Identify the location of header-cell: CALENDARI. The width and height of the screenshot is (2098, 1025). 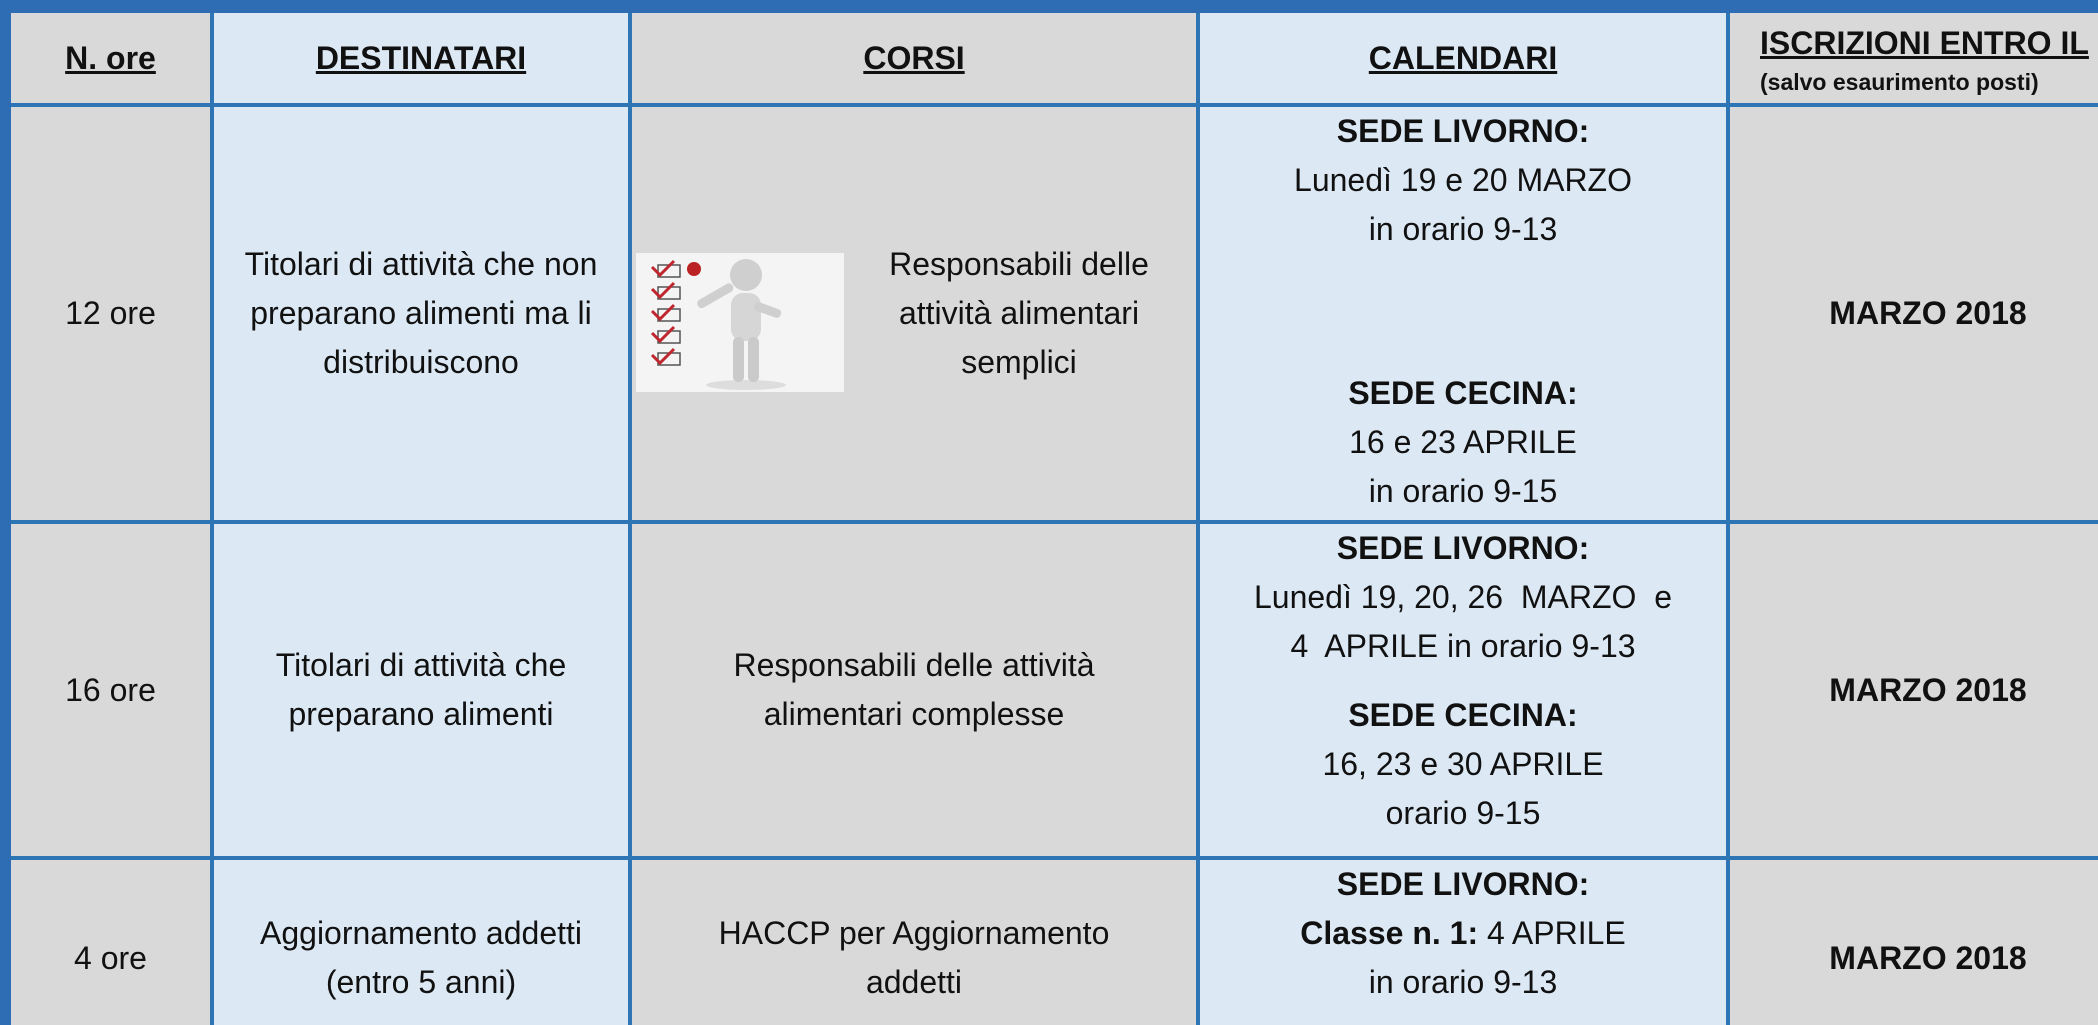
(1465, 60).